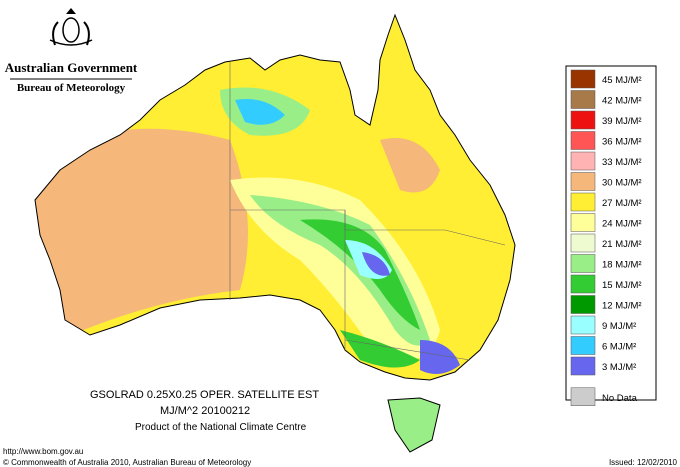 The height and width of the screenshot is (467, 680). What do you see at coordinates (619, 367) in the screenshot?
I see `legend-label: 3 MJ/M²` at bounding box center [619, 367].